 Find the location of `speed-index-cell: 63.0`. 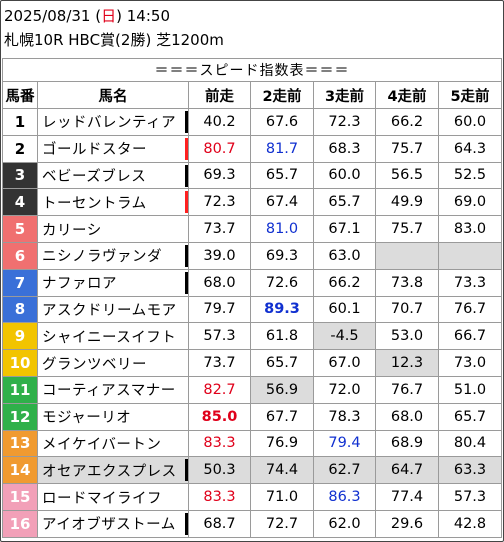

speed-index-cell: 63.0 is located at coordinates (344, 255).